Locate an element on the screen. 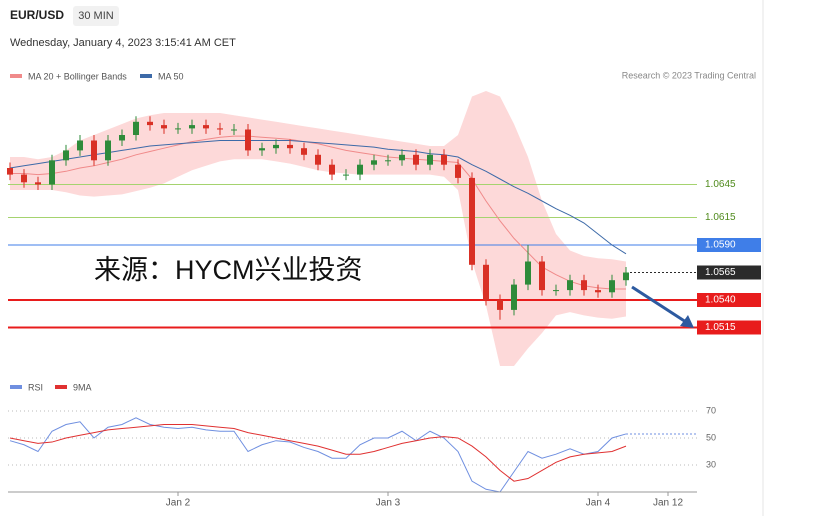 The width and height of the screenshot is (817, 516). level-label: 1.0645 is located at coordinates (720, 184).